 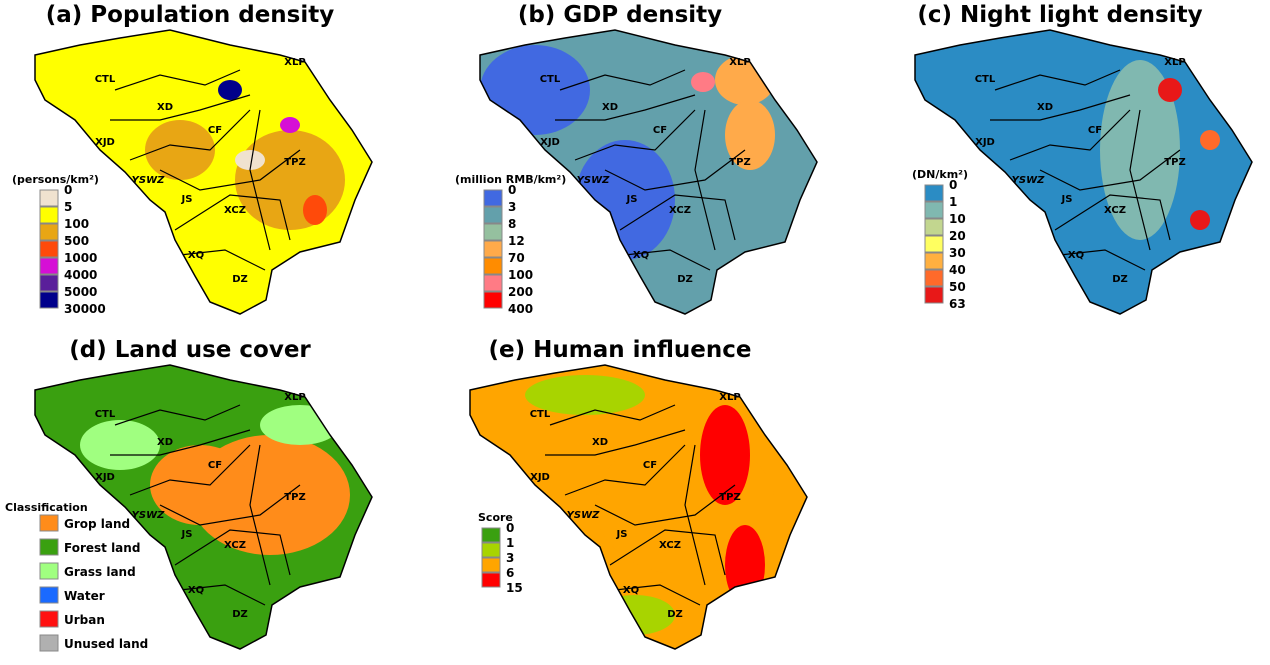 What do you see at coordinates (100, 572) in the screenshot?
I see `legend-label: Grass land` at bounding box center [100, 572].